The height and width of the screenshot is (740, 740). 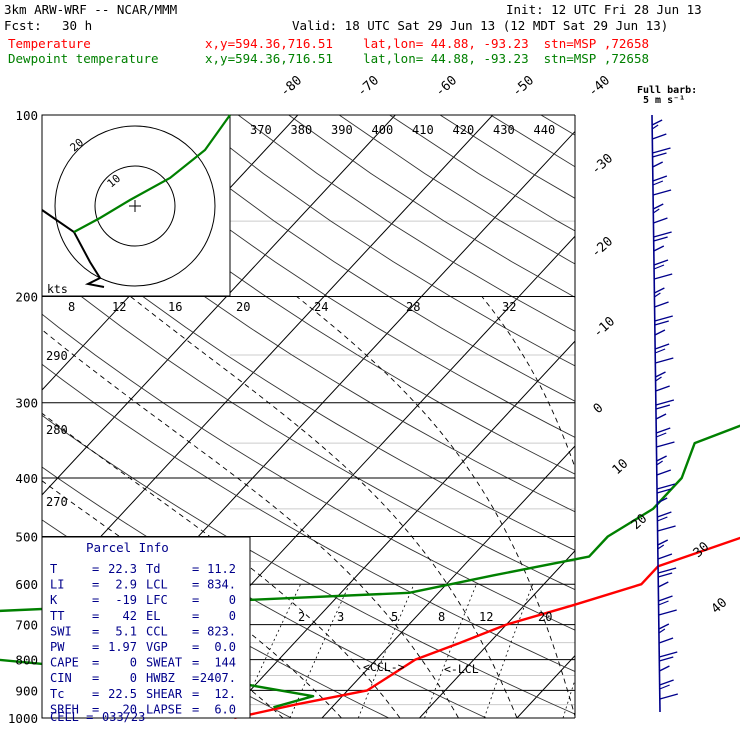 I want to click on cell-value: 033/23, so click(x=123, y=717).